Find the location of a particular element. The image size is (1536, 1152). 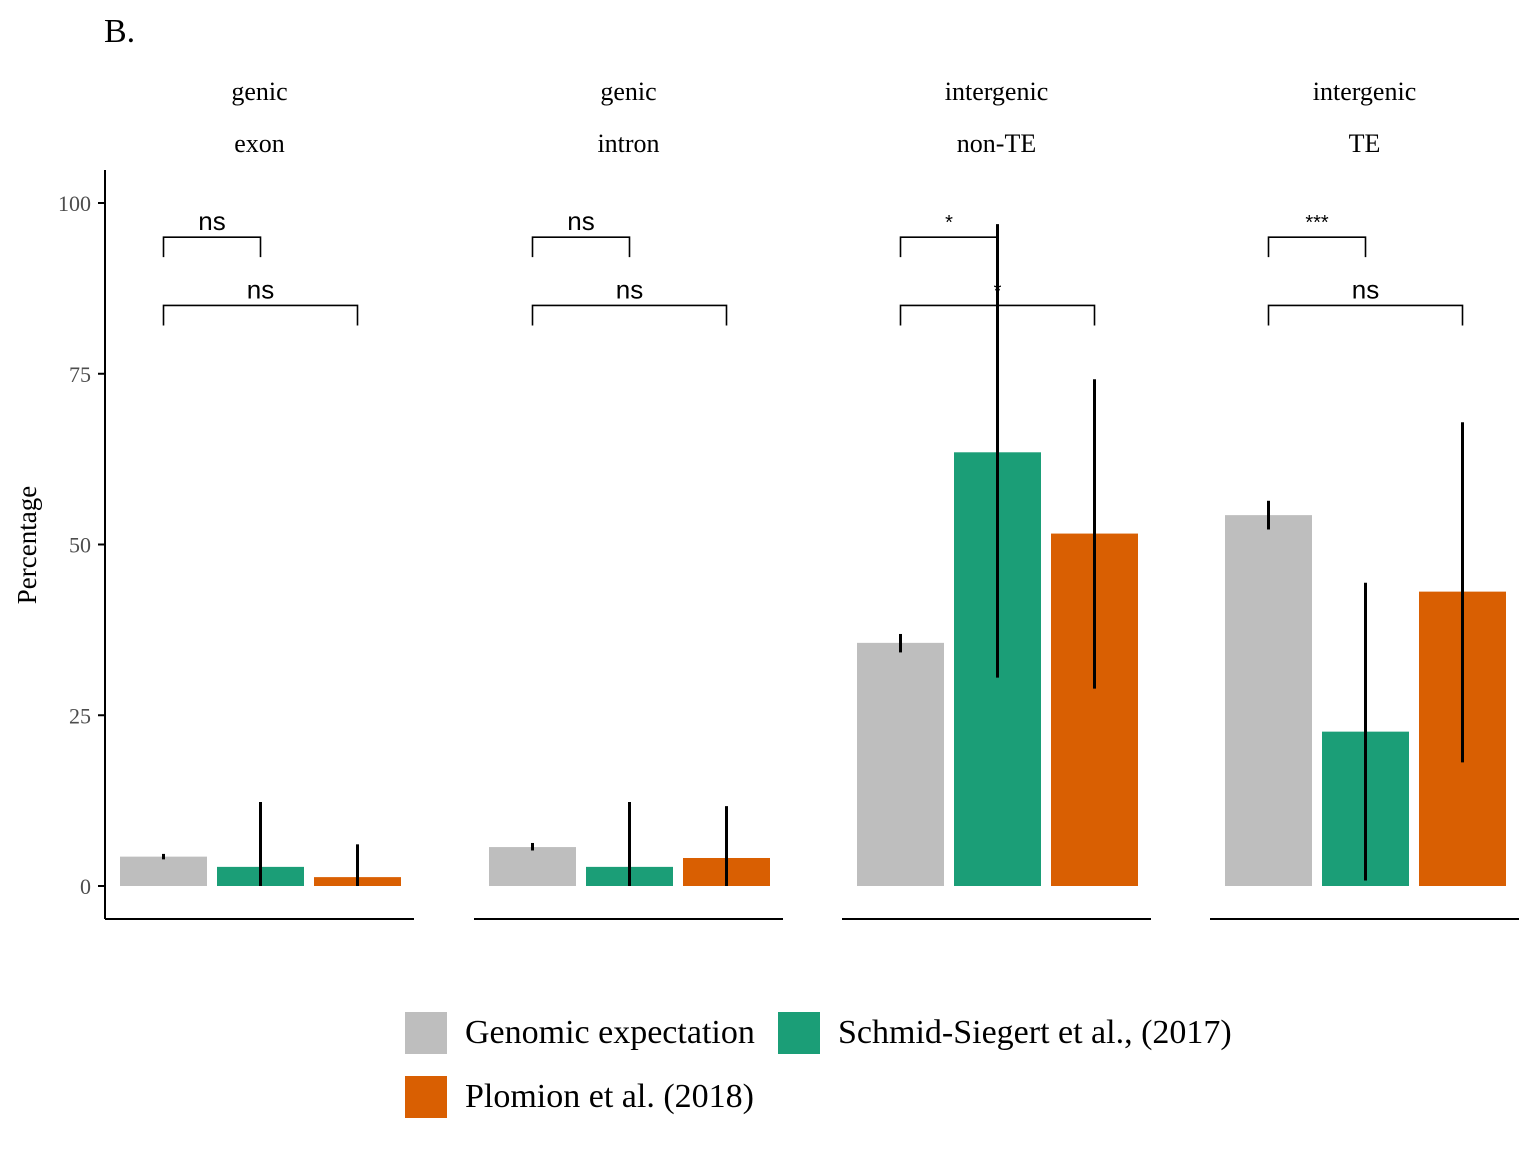

legend-item-genomic-expectation: Genomic expectation is located at coordinates (580, 1033).